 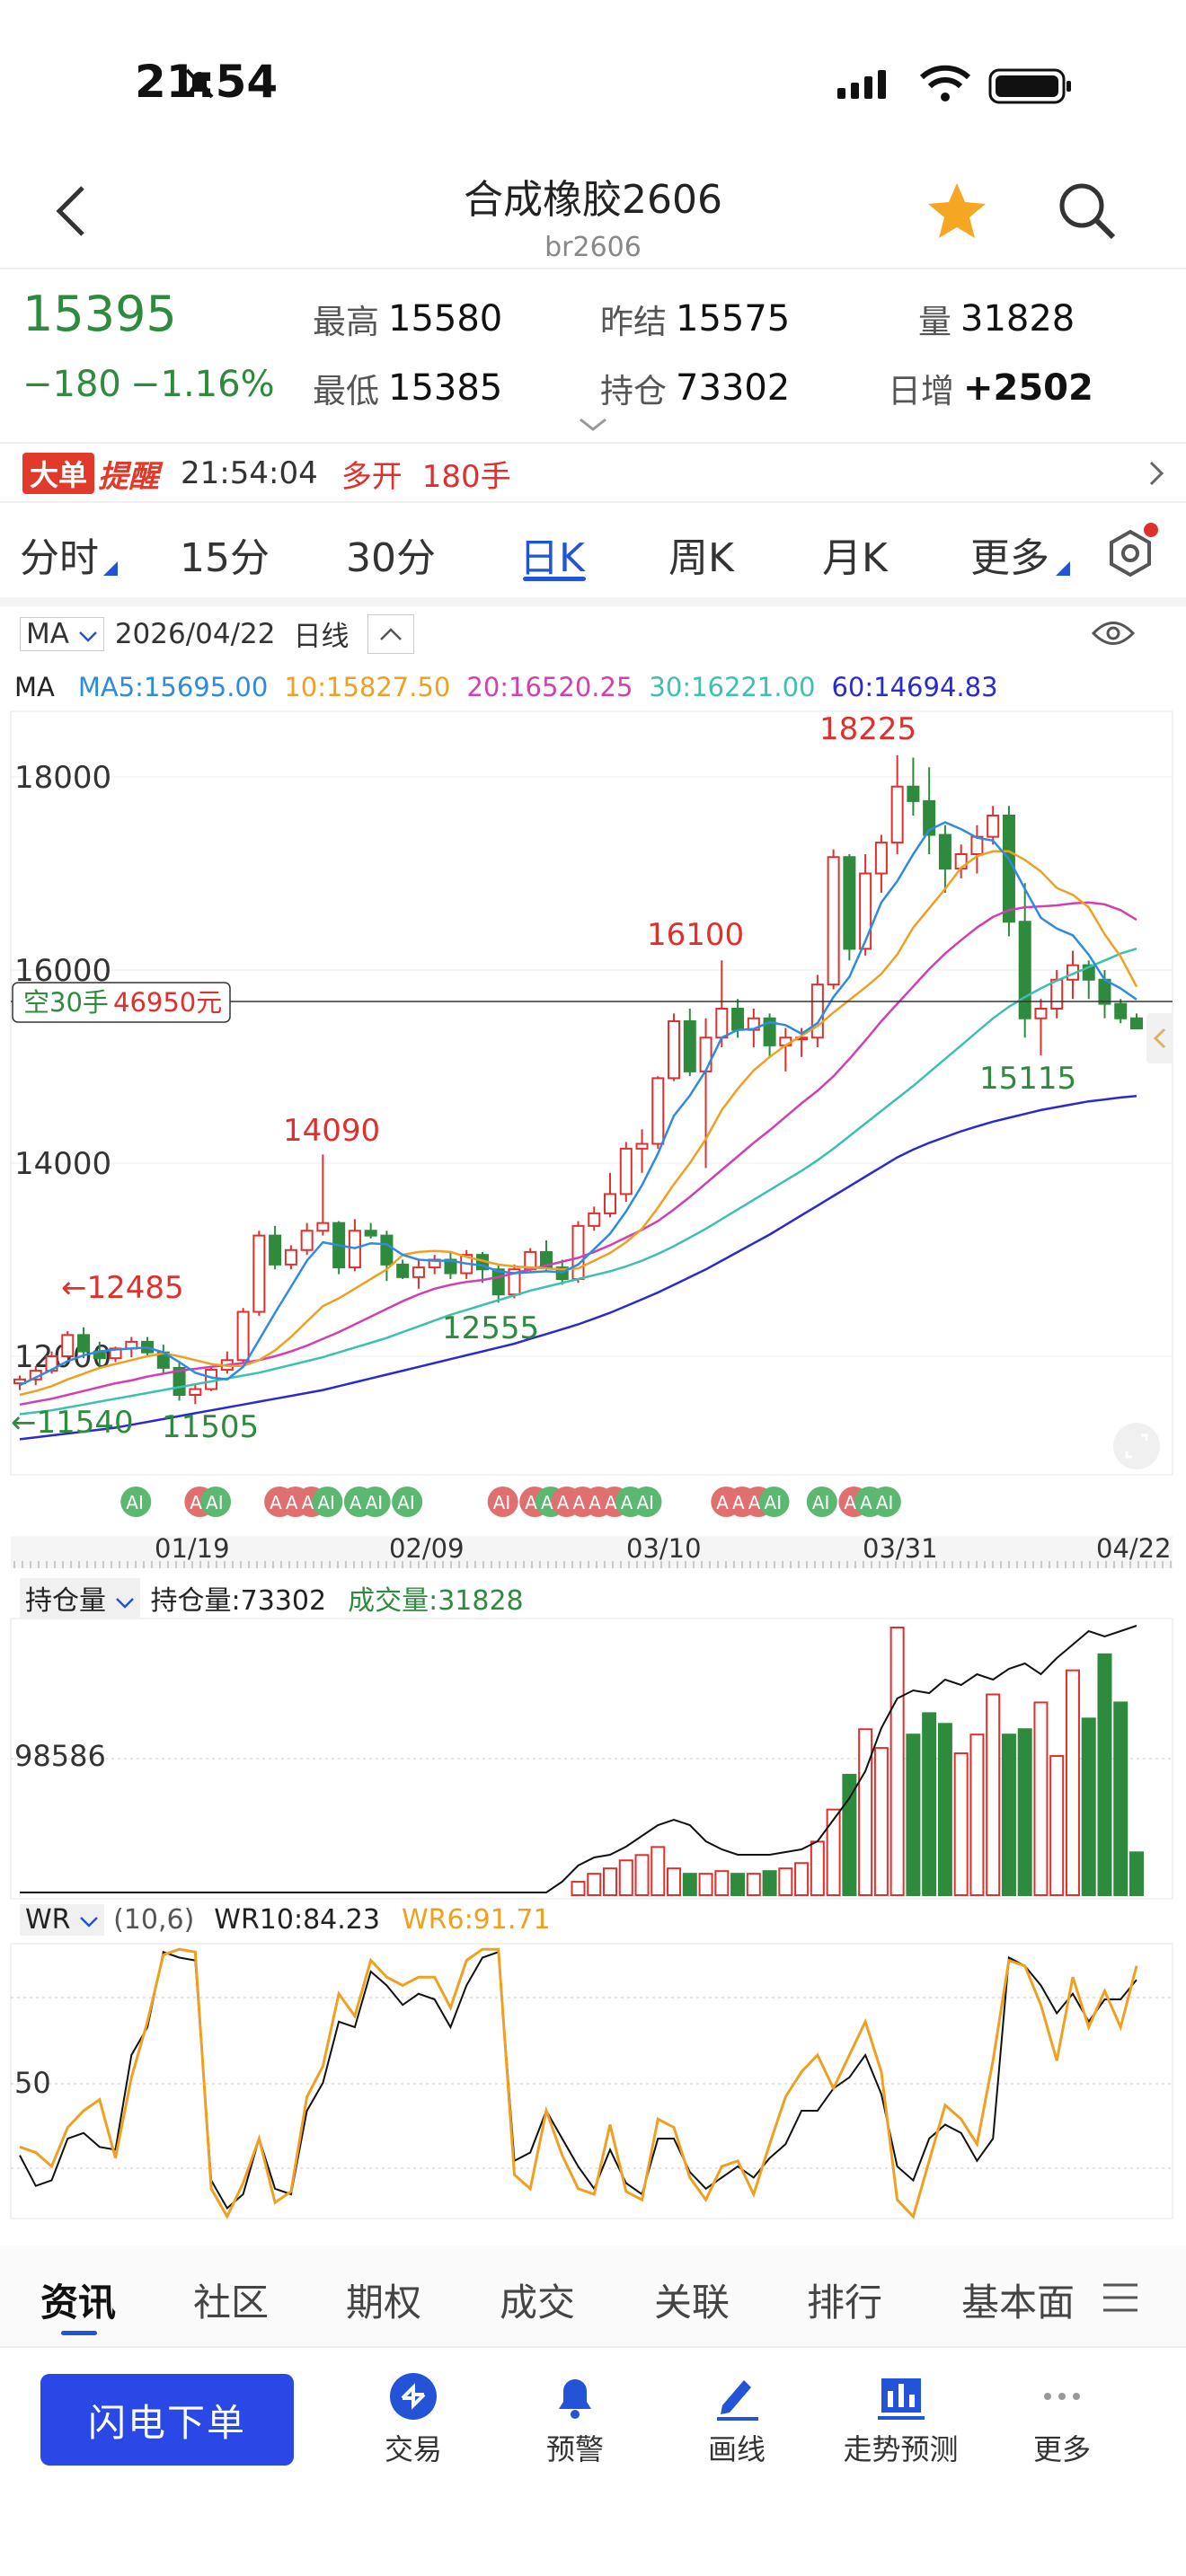 What do you see at coordinates (554, 579) in the screenshot?
I see `active-tab-indicator` at bounding box center [554, 579].